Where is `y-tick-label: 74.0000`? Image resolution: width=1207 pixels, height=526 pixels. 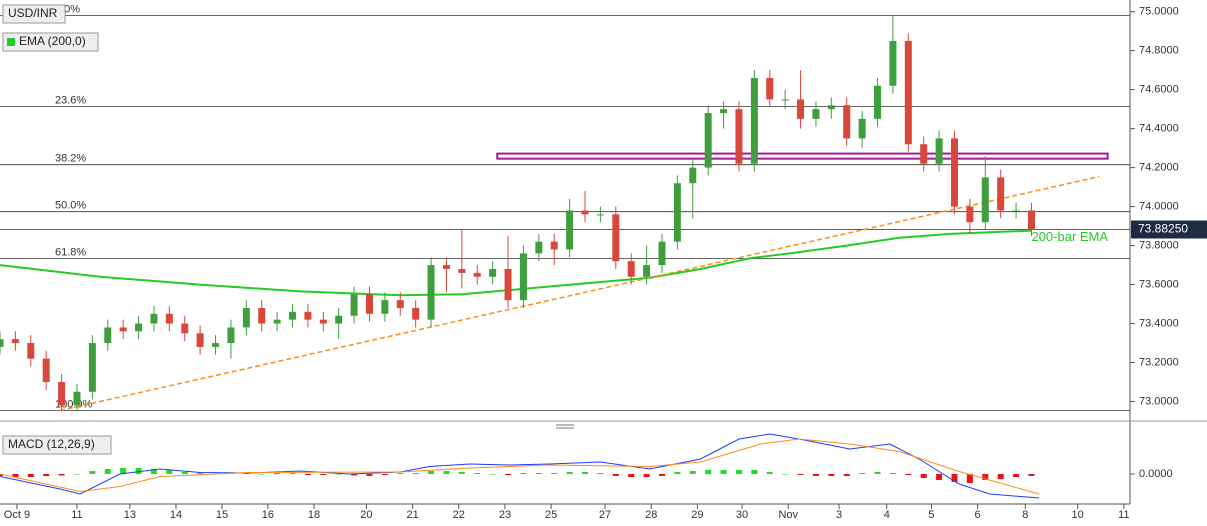 y-tick-label: 74.0000 is located at coordinates (1159, 207).